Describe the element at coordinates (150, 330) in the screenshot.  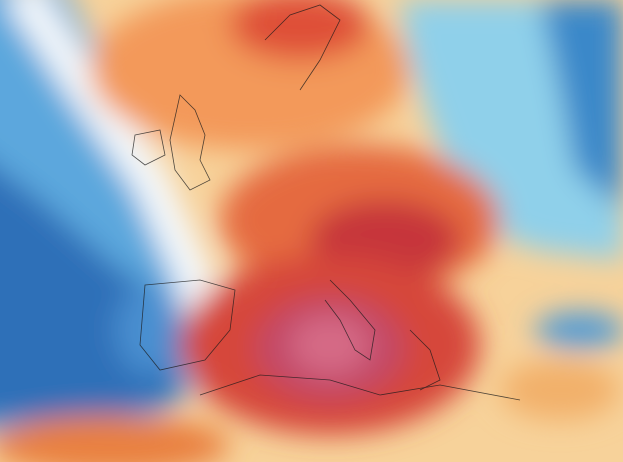
I see `cold-iberia` at that location.